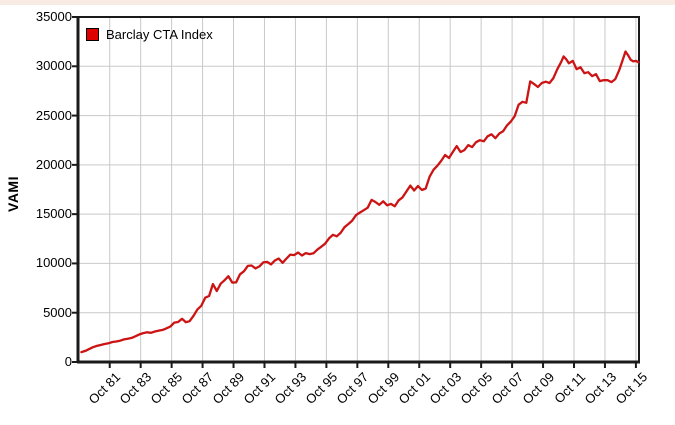 The width and height of the screenshot is (675, 425). I want to click on top-border-strip, so click(337, 2).